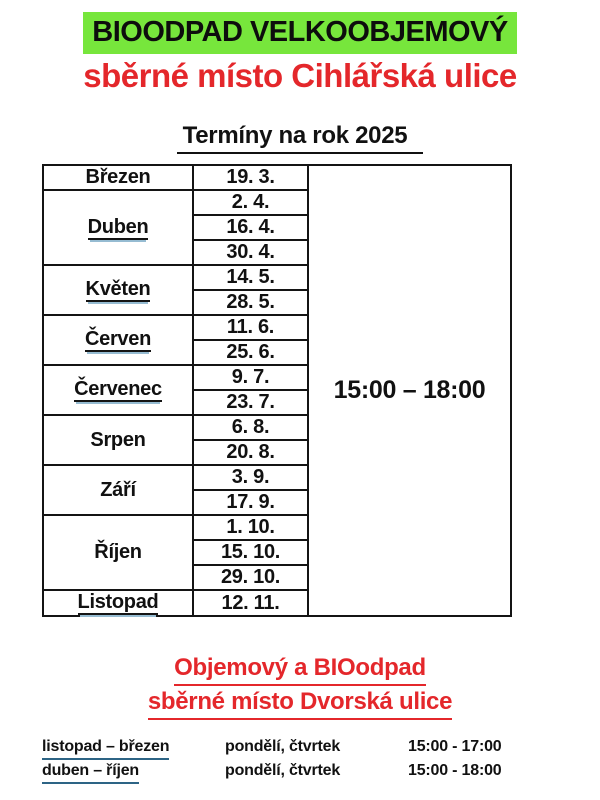 The width and height of the screenshot is (600, 800). What do you see at coordinates (250, 477) in the screenshot?
I see `date-cell: 3. 9.` at bounding box center [250, 477].